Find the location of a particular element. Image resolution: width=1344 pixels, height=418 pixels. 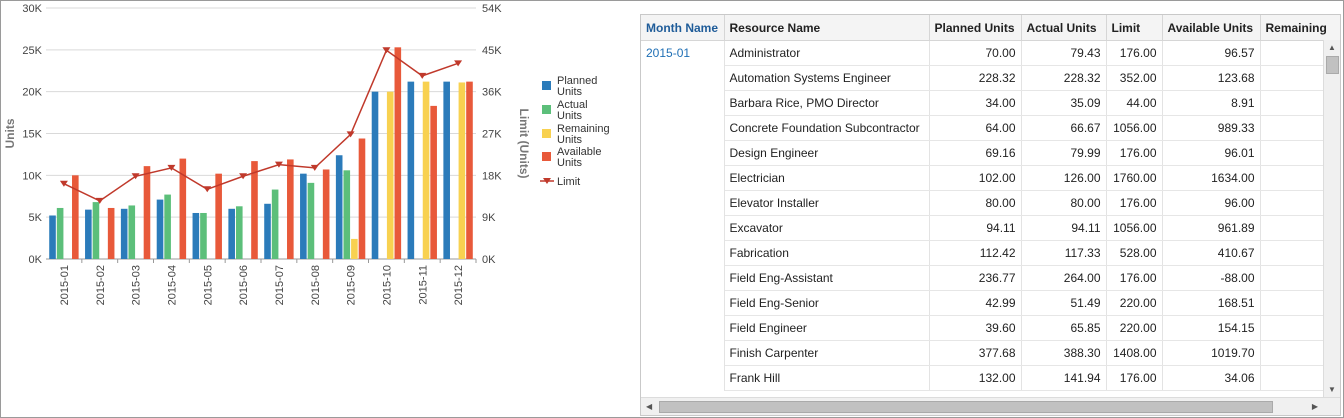

column-header-limit: Limit is located at coordinates (1134, 28).